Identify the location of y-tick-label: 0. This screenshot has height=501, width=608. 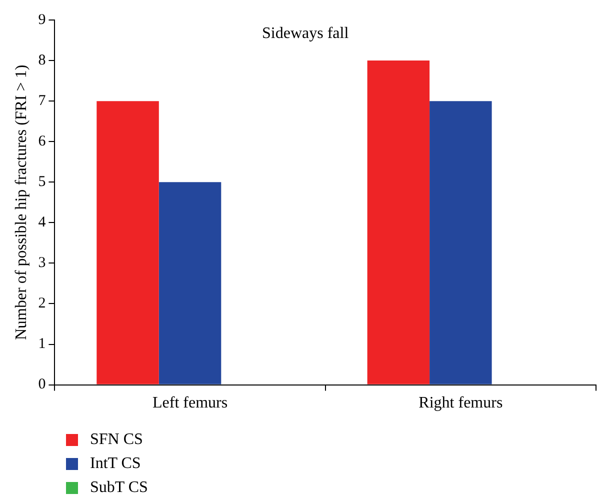
(42, 384).